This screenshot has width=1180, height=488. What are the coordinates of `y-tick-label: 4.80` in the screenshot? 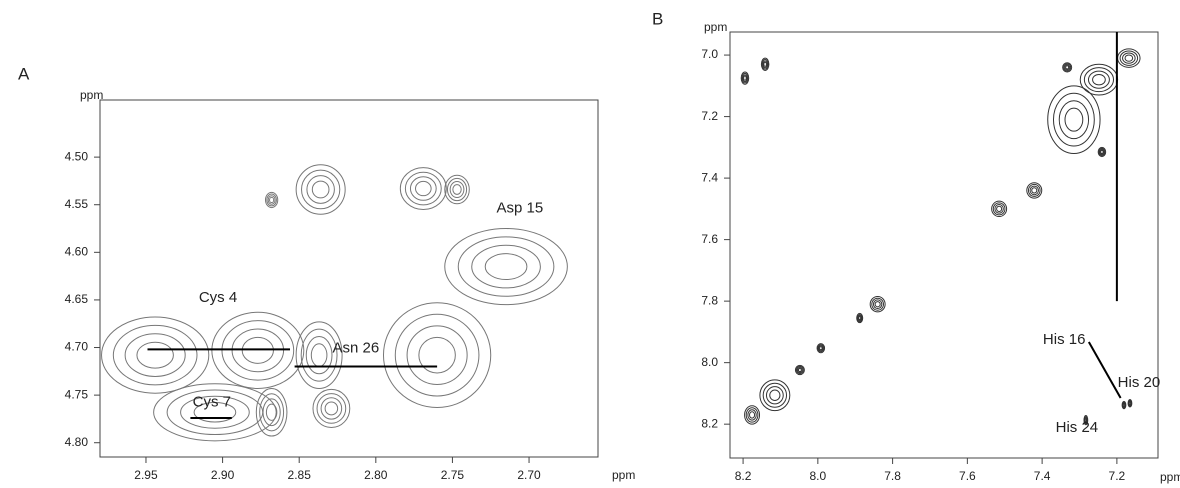 It's located at (77, 442).